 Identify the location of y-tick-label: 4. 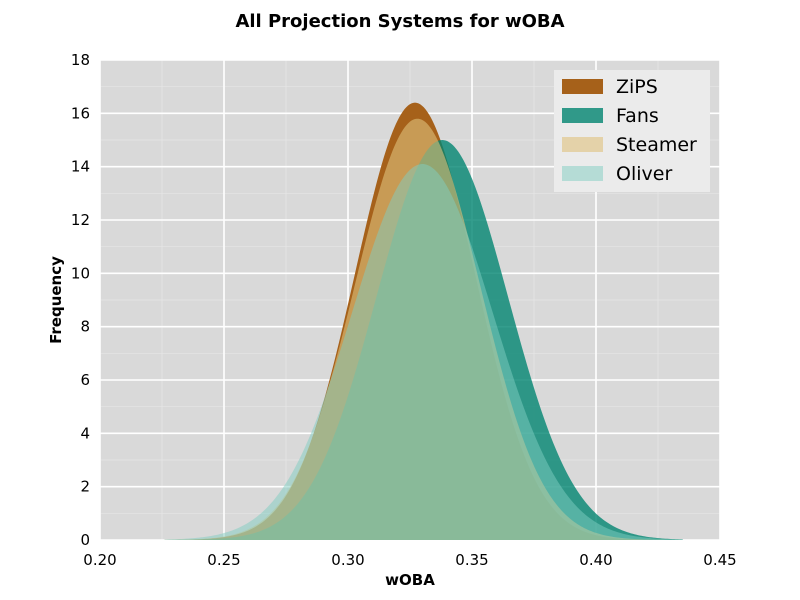
(85, 433).